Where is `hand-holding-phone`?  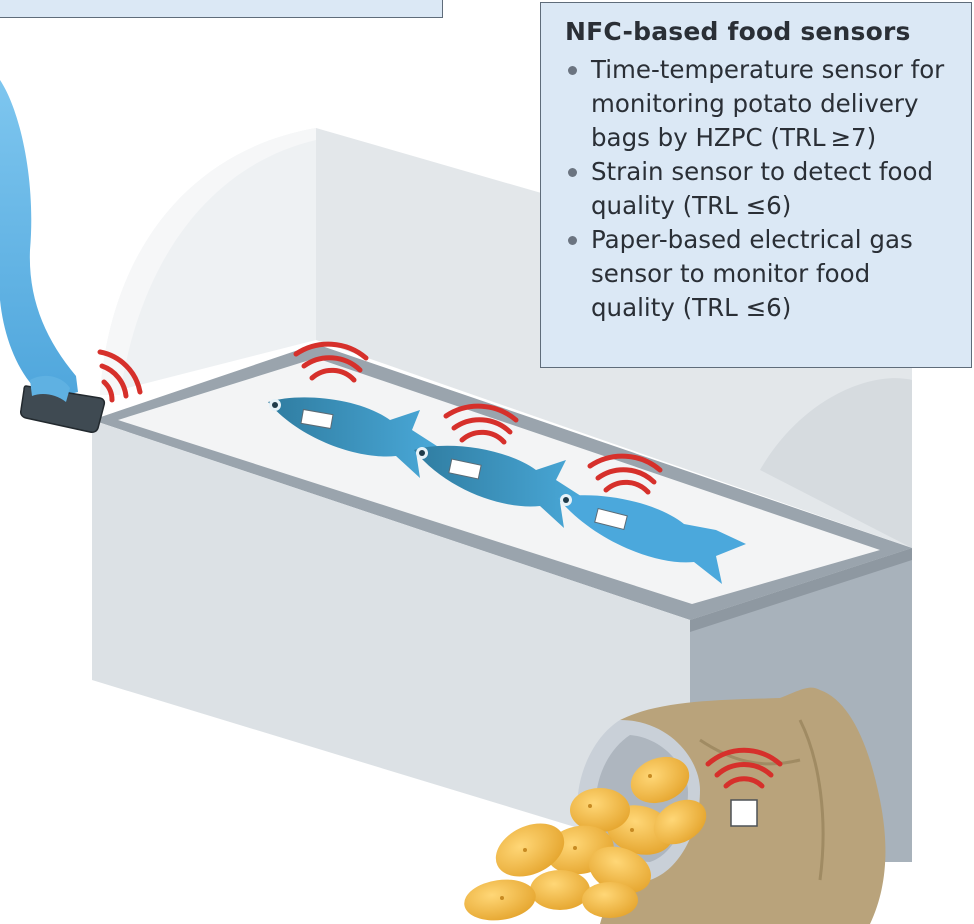
hand-holding-phone is located at coordinates (53, 256).